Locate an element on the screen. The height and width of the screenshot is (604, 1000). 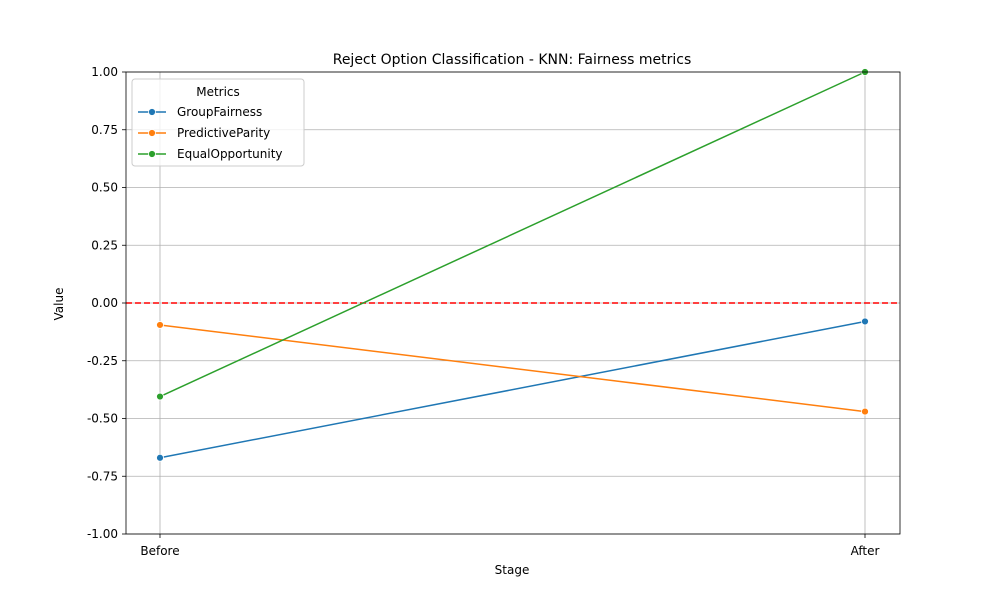
y-axis-label: Value is located at coordinates (59, 304).